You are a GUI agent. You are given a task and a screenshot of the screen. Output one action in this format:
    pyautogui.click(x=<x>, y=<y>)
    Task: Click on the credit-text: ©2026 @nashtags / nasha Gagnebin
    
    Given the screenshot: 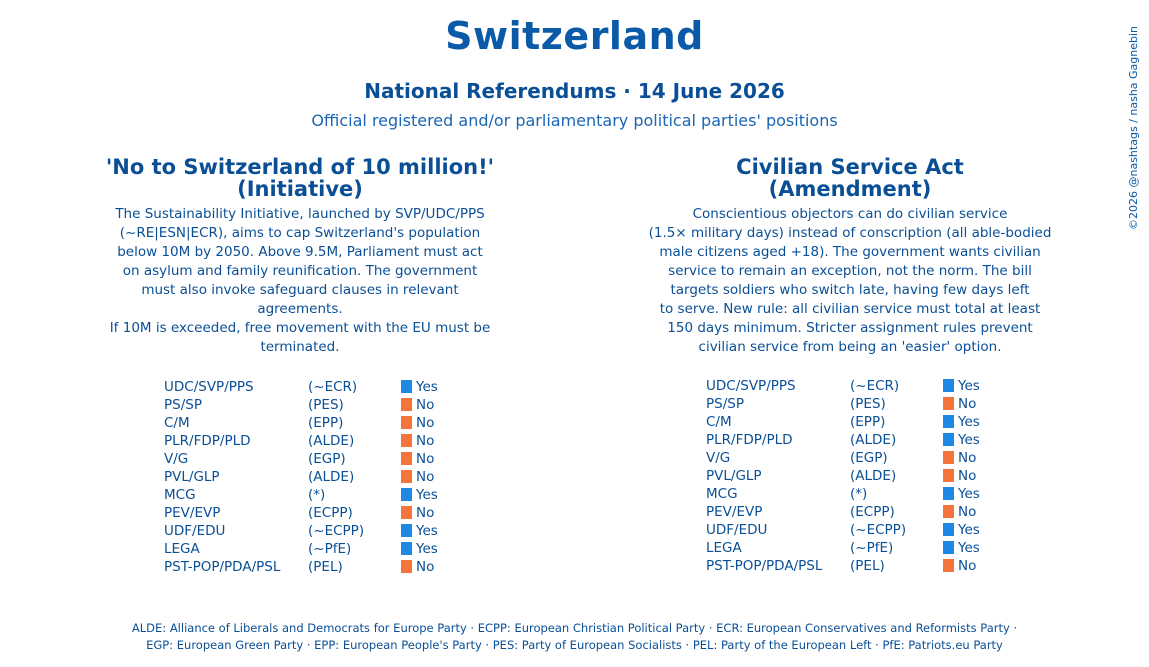 What is the action you would take?
    pyautogui.click(x=1133, y=127)
    